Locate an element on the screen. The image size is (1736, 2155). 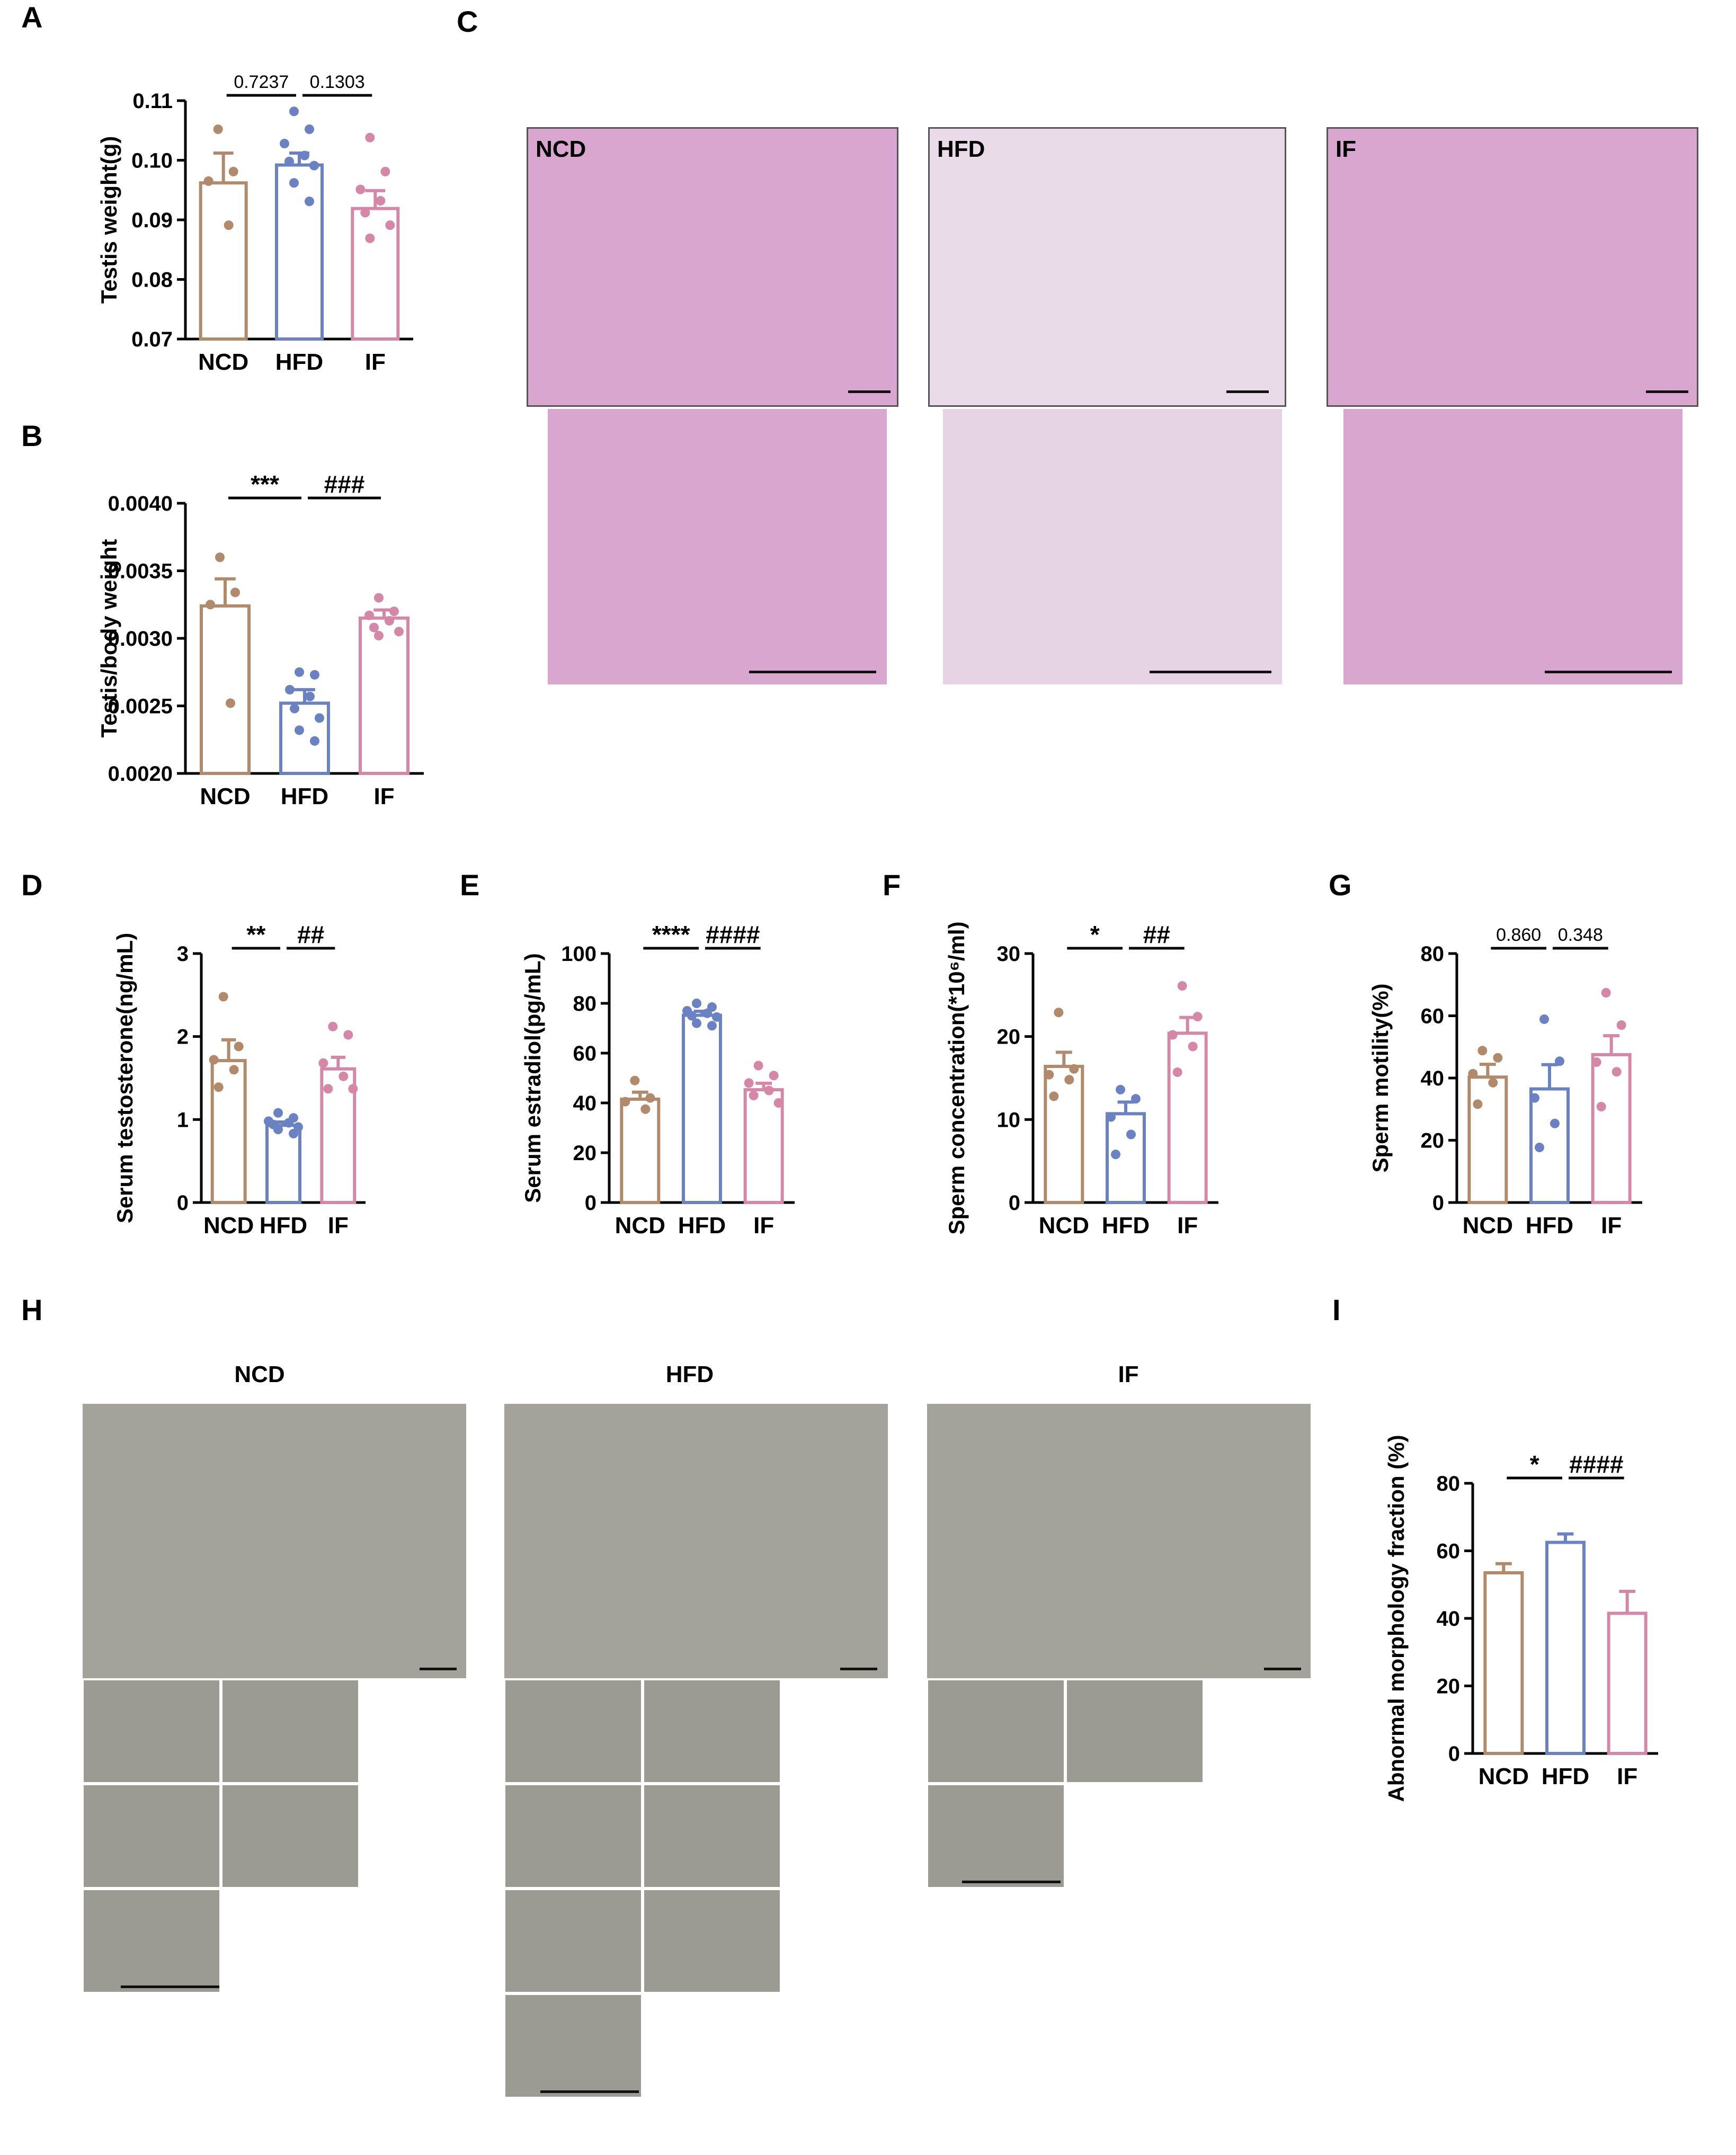
significance-label: 0.1303 is located at coordinates (337, 82).